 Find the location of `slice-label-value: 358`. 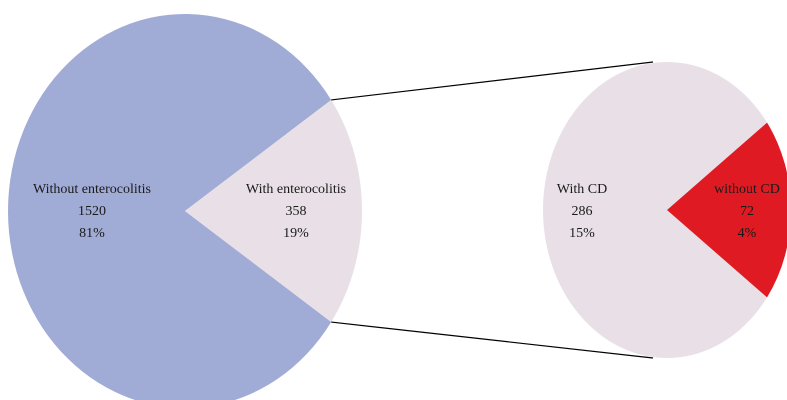

slice-label-value: 358 is located at coordinates (296, 211).